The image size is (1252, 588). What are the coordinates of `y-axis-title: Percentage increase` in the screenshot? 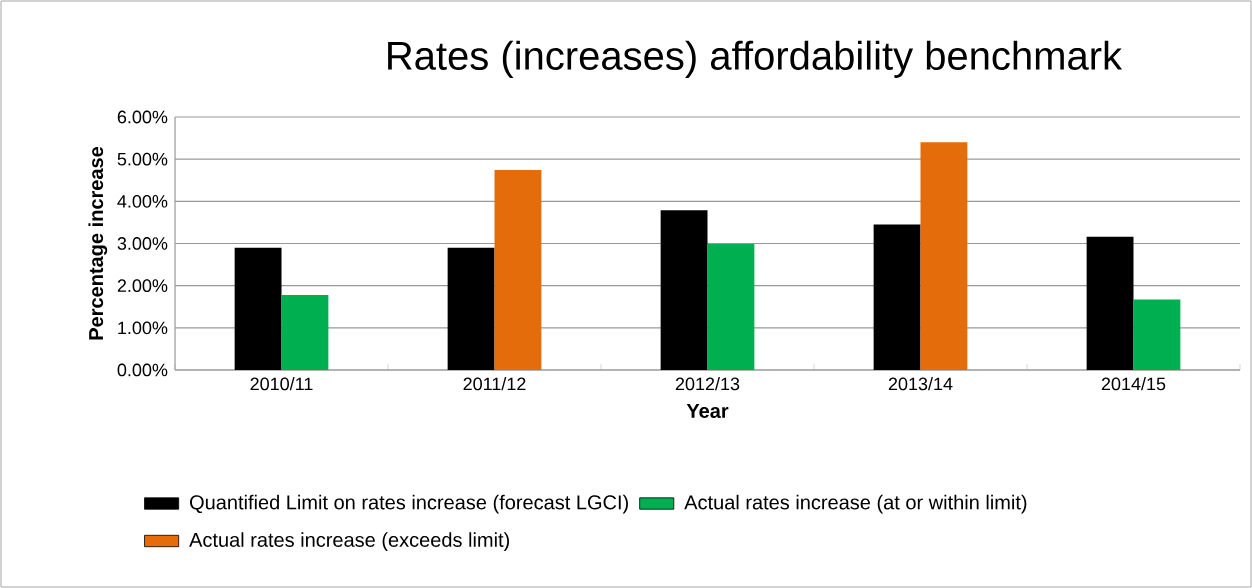 It's located at (98, 243).